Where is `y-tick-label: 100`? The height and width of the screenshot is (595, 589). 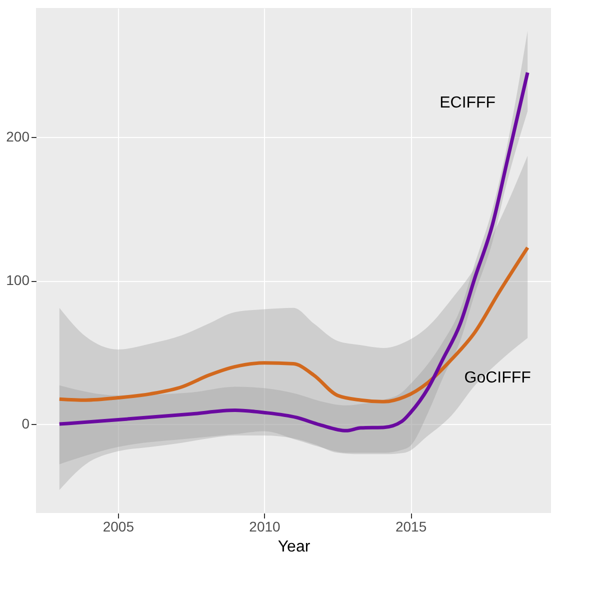 y-tick-label: 100 is located at coordinates (18, 280).